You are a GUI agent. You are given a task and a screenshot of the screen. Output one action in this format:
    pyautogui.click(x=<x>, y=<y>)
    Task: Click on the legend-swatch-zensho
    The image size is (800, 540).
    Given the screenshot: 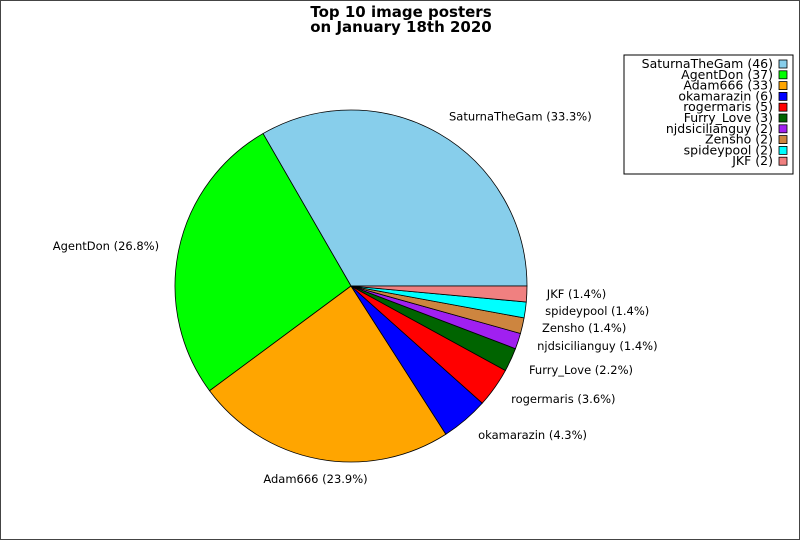 What is the action you would take?
    pyautogui.click(x=783, y=140)
    